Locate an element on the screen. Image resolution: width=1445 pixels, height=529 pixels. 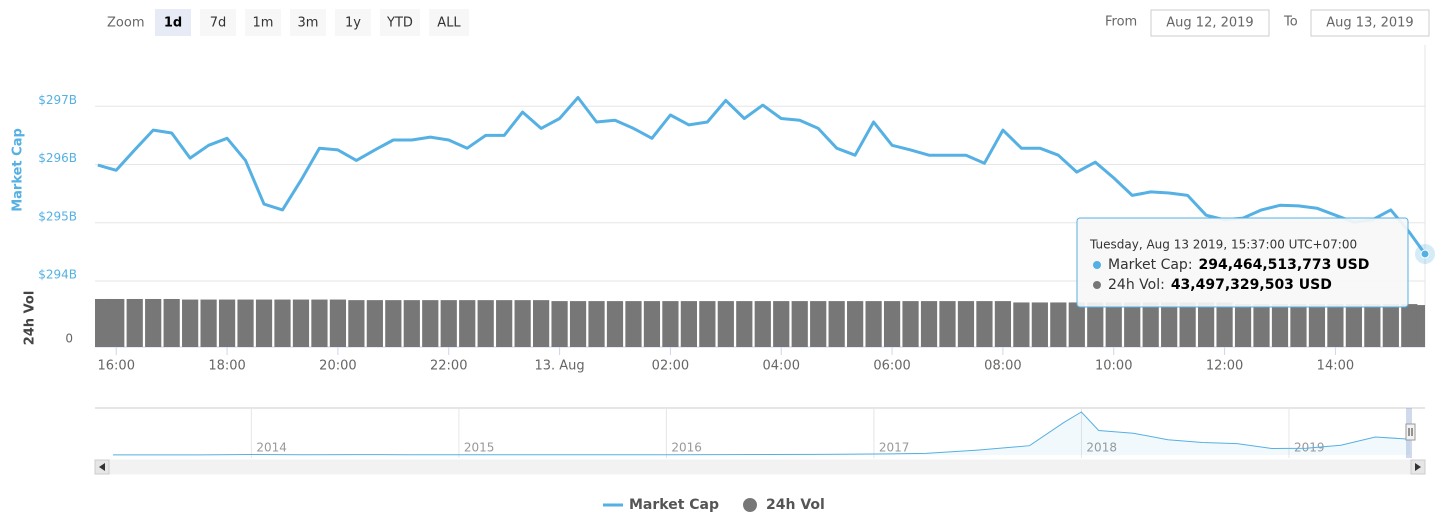
zoom-button-label: 1d is located at coordinates (173, 23).